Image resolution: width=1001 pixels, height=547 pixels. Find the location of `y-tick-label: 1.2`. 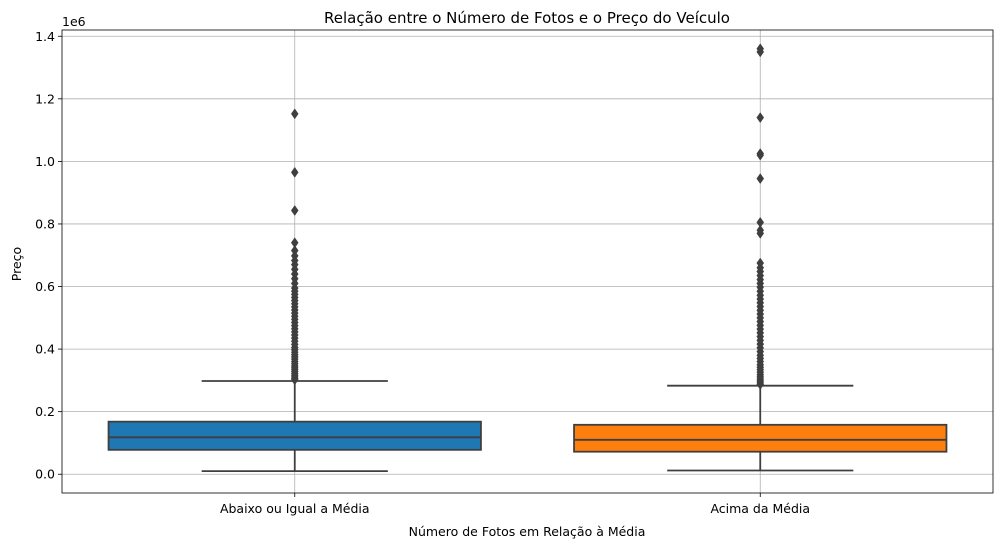

y-tick-label: 1.2 is located at coordinates (45, 98).